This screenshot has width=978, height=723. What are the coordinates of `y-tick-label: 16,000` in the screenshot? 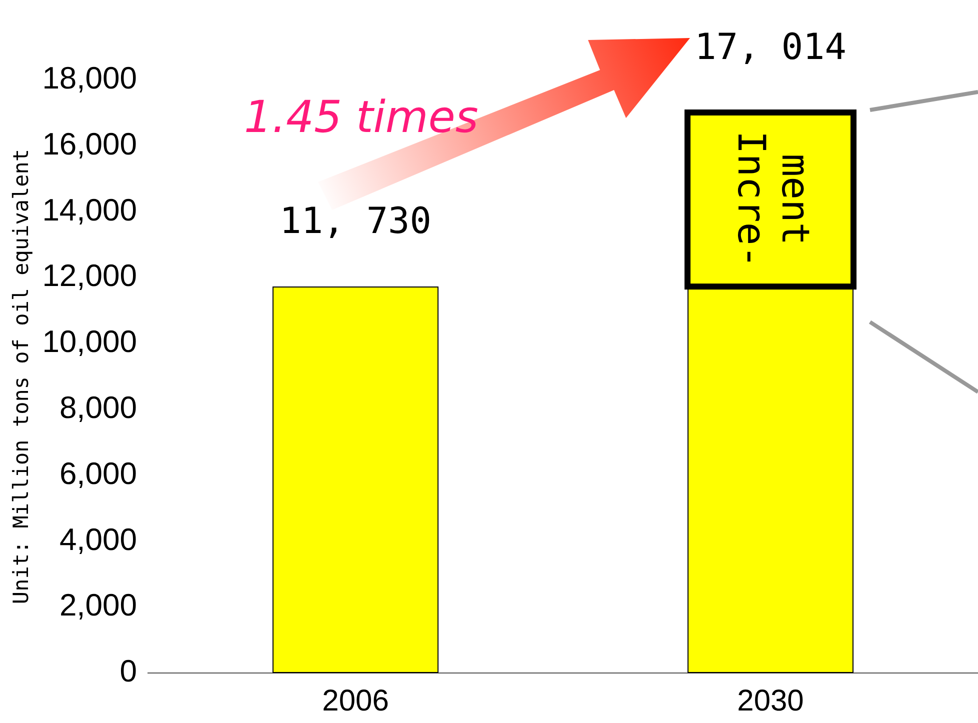 It's located at (90, 144).